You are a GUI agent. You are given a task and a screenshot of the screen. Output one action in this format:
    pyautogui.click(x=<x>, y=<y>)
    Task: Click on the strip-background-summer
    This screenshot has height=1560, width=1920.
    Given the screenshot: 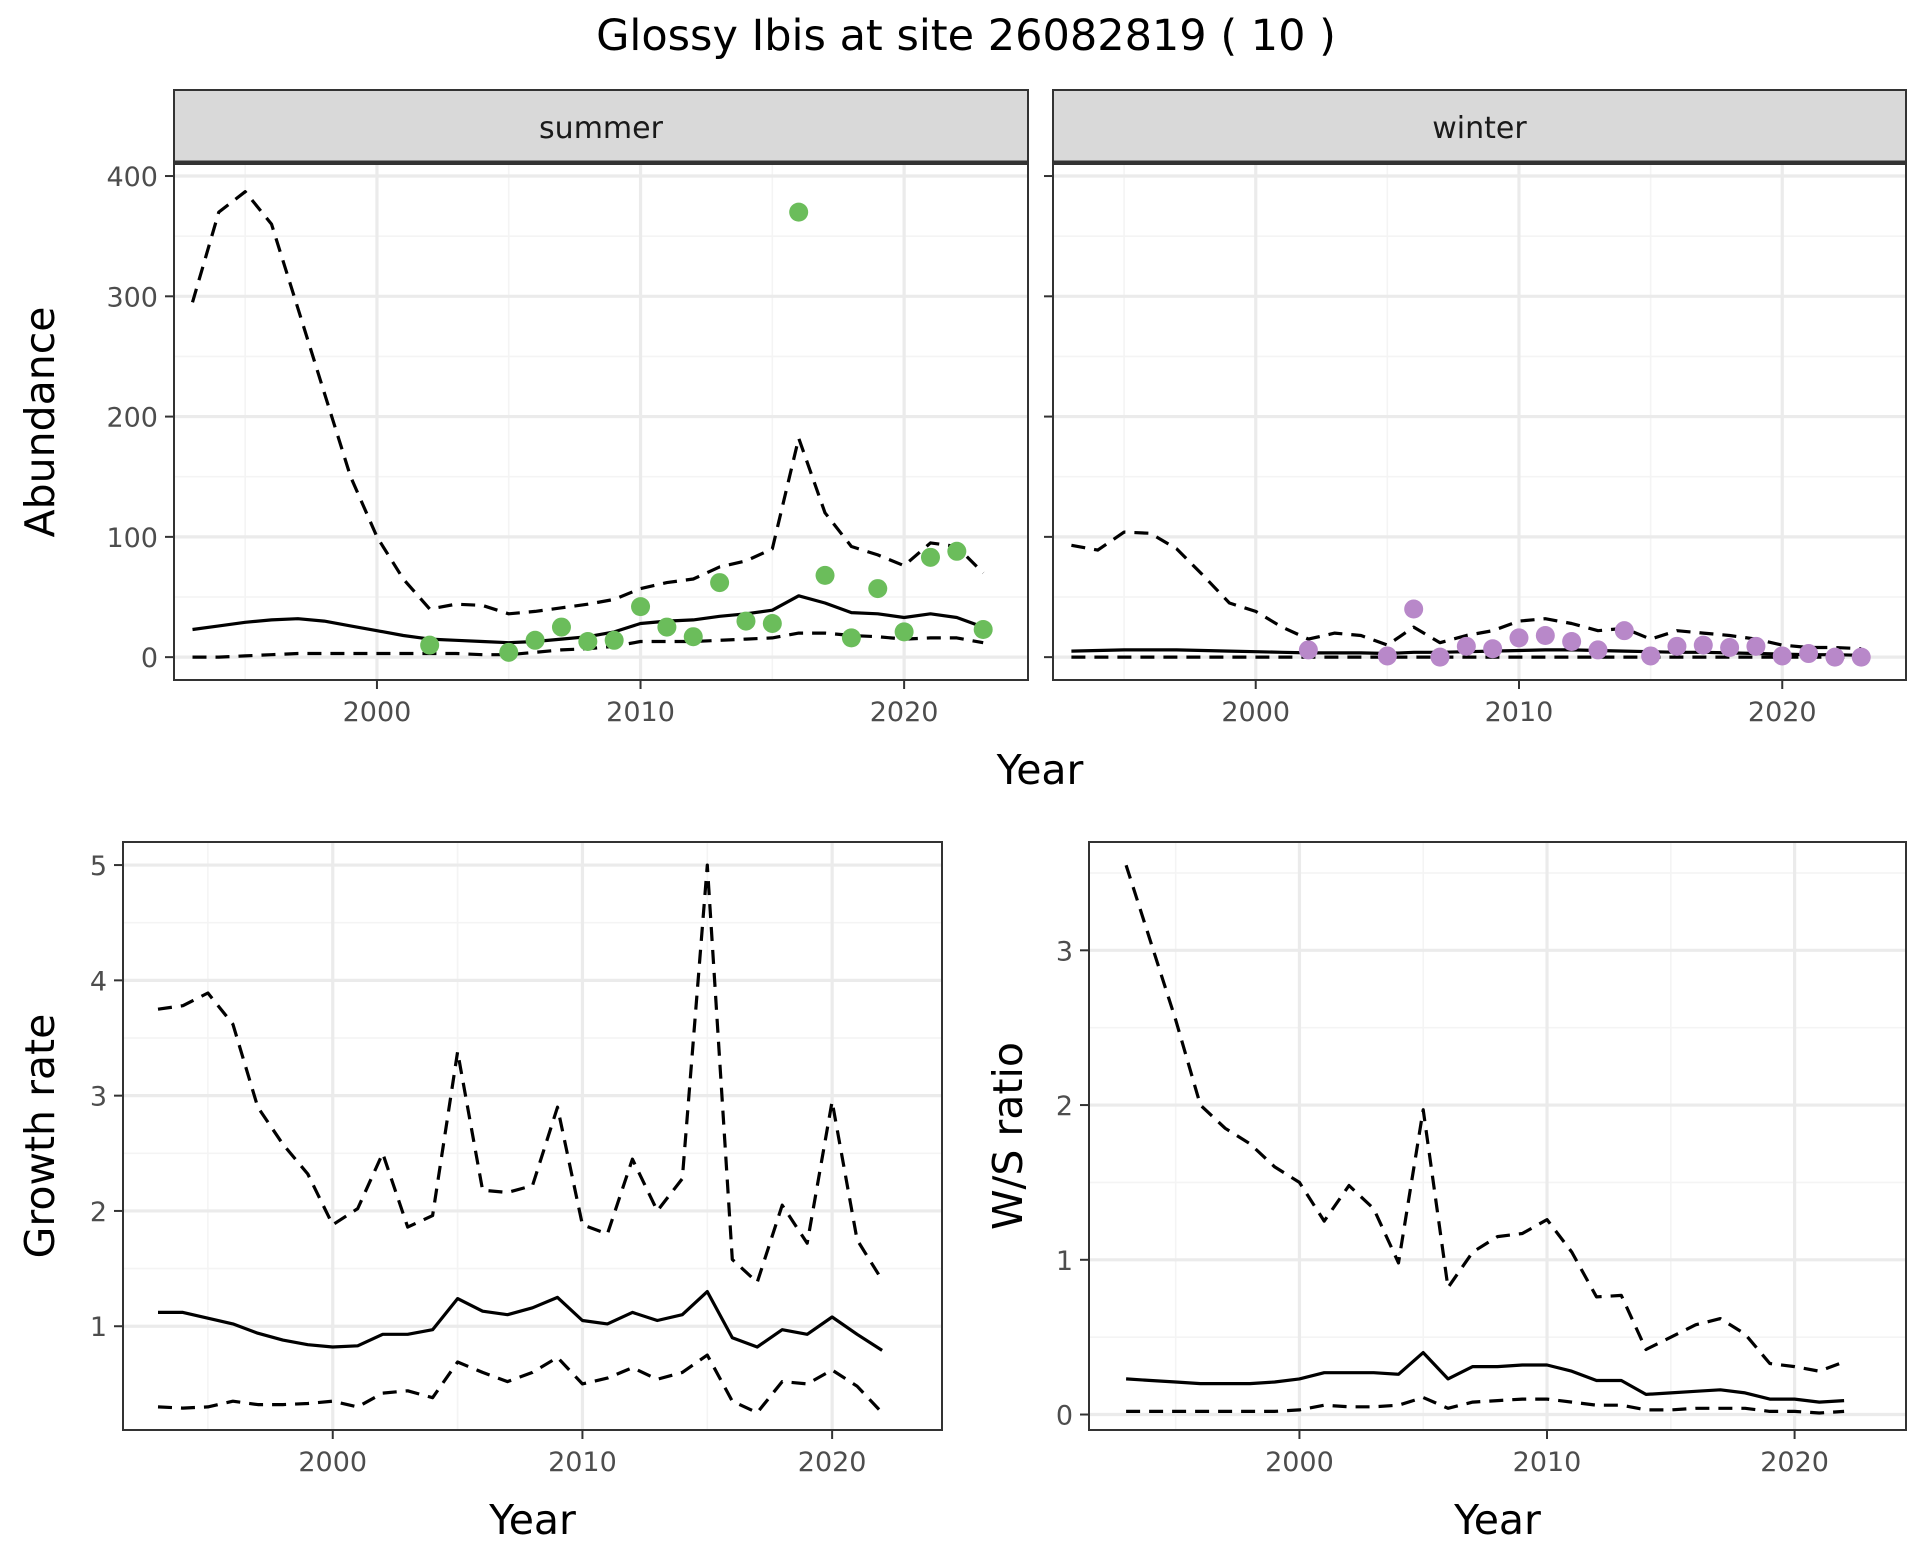 What is the action you would take?
    pyautogui.click(x=601, y=126)
    